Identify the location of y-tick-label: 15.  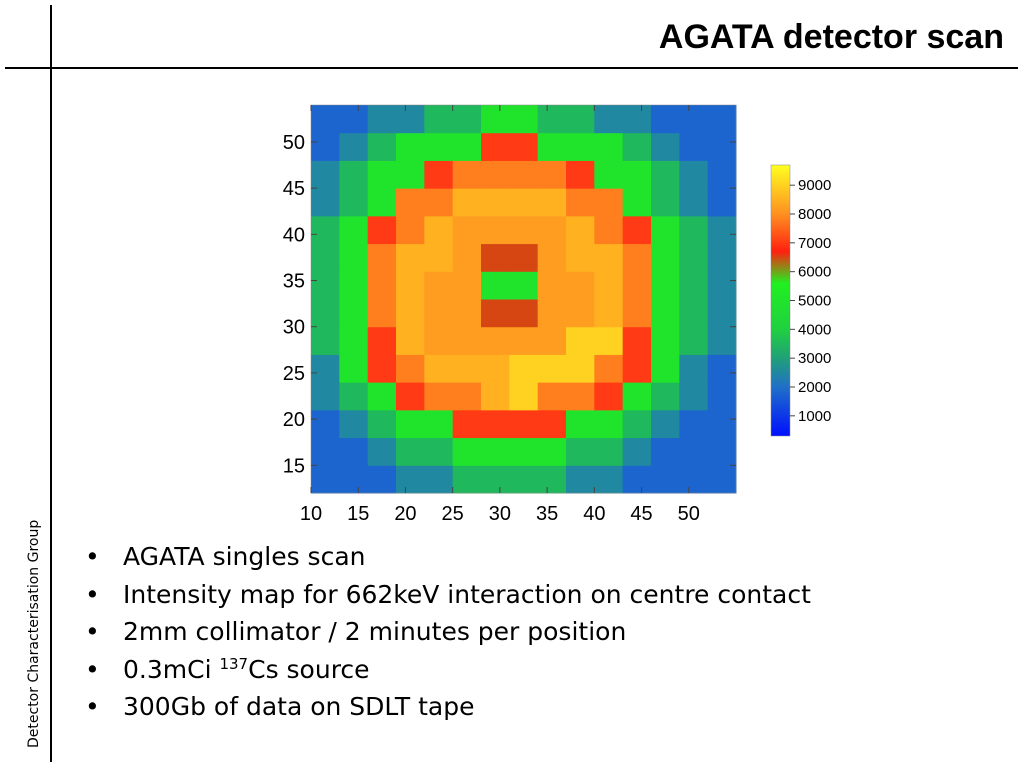
(294, 466).